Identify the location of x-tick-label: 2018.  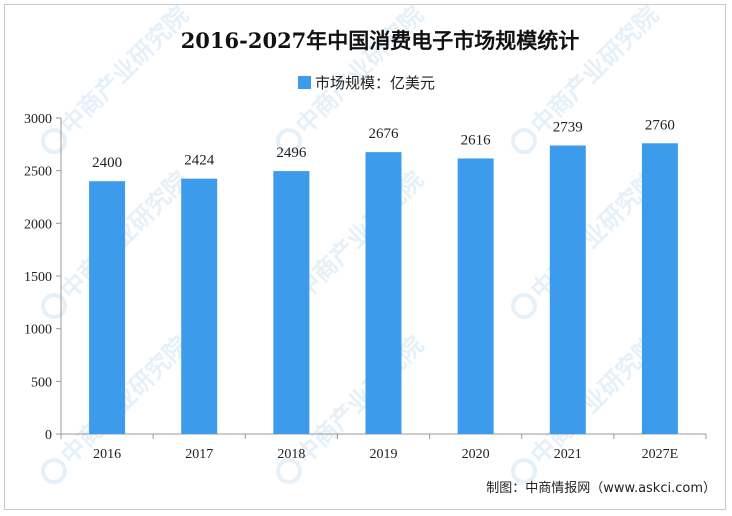
(291, 454).